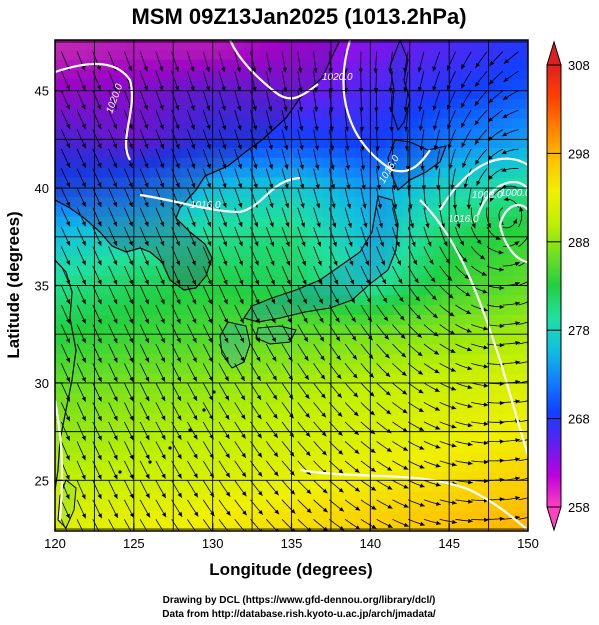 The image size is (599, 625). What do you see at coordinates (337, 77) in the screenshot?
I see `contour-label: 1020.0` at bounding box center [337, 77].